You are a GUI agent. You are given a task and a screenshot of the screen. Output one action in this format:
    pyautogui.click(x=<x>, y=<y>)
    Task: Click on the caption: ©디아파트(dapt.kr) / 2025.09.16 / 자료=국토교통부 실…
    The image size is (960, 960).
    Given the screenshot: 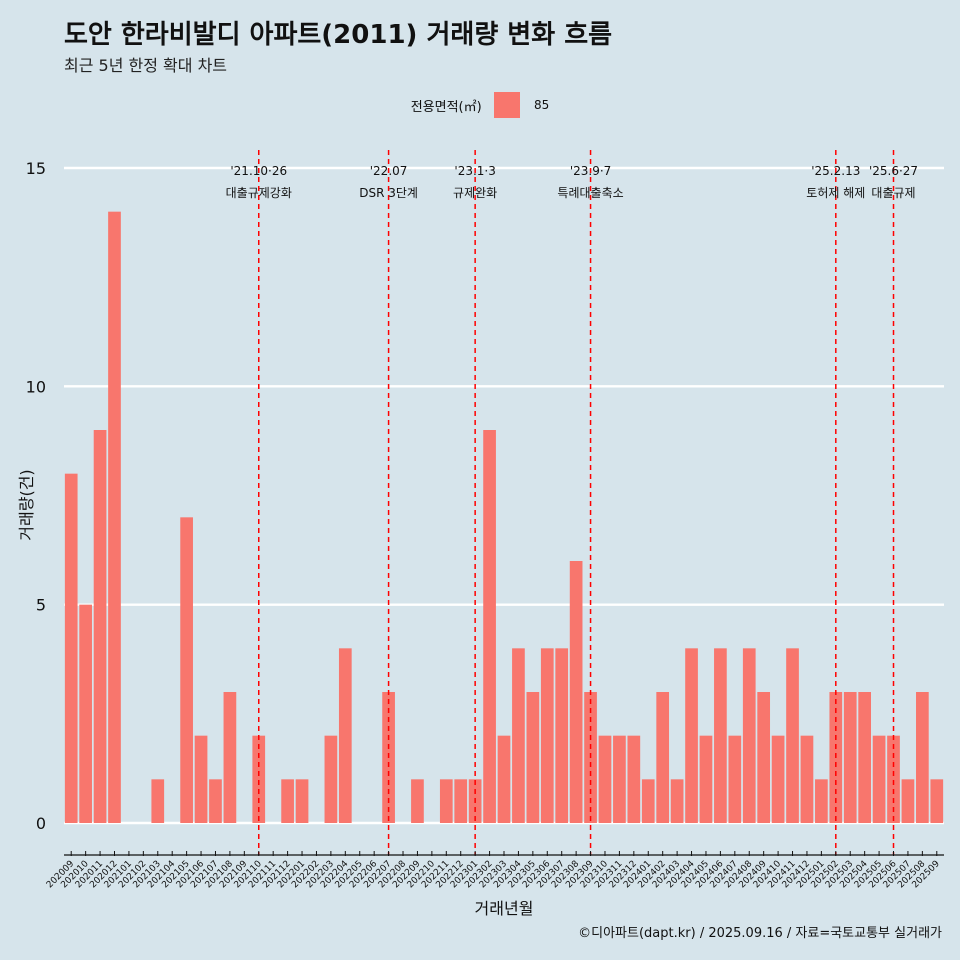 What is the action you would take?
    pyautogui.click(x=760, y=933)
    